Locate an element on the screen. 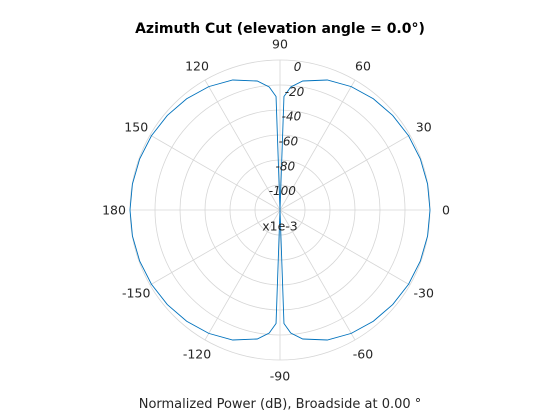 The width and height of the screenshot is (560, 420). angle-tick-label: 60 is located at coordinates (363, 66).